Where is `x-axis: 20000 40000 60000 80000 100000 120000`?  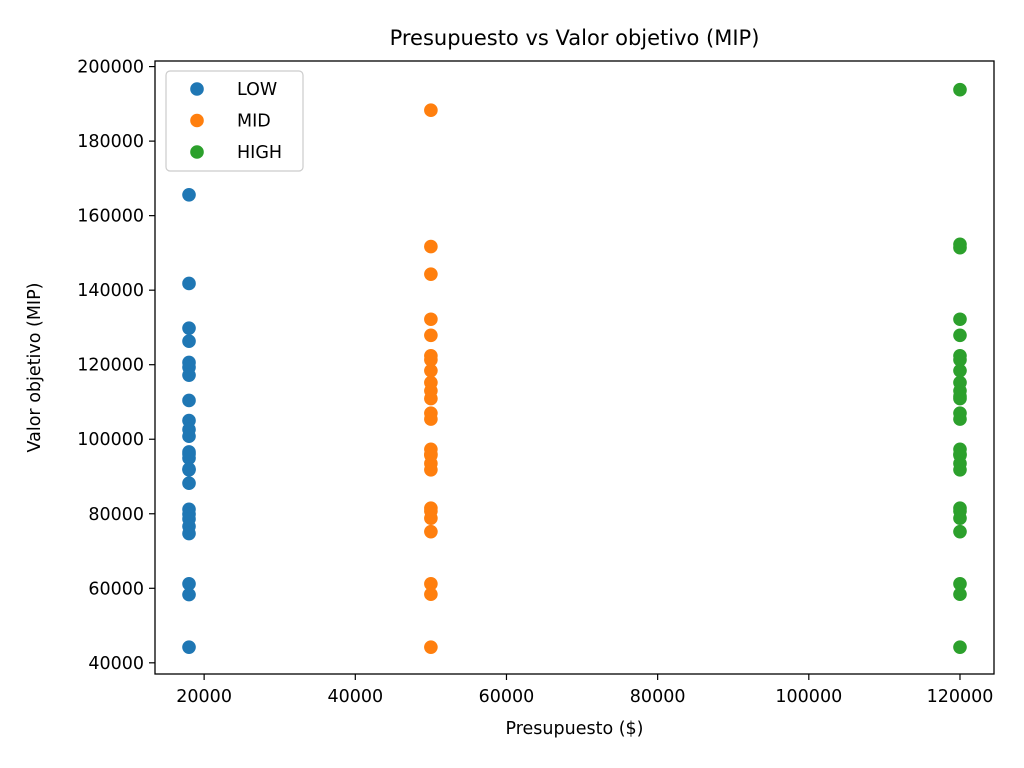
x-axis: 20000 40000 60000 80000 100000 120000 is located at coordinates (584, 690).